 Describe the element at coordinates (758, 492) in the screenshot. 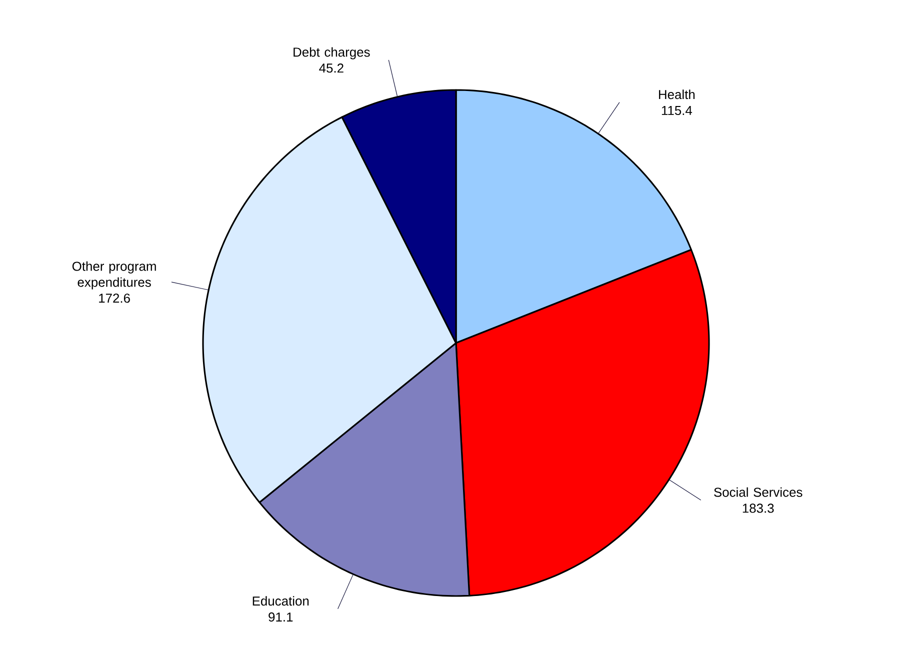

I see `slice-label: Social Services` at that location.